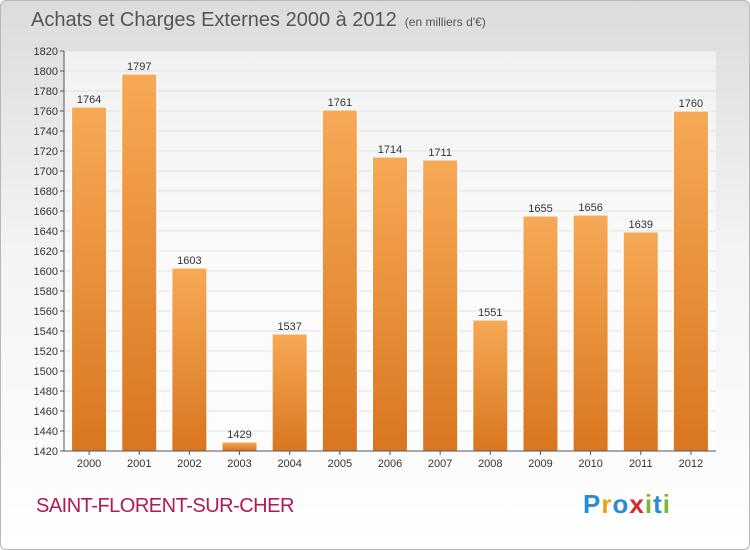  I want to click on y-tick-label: 1660, so click(46, 212).